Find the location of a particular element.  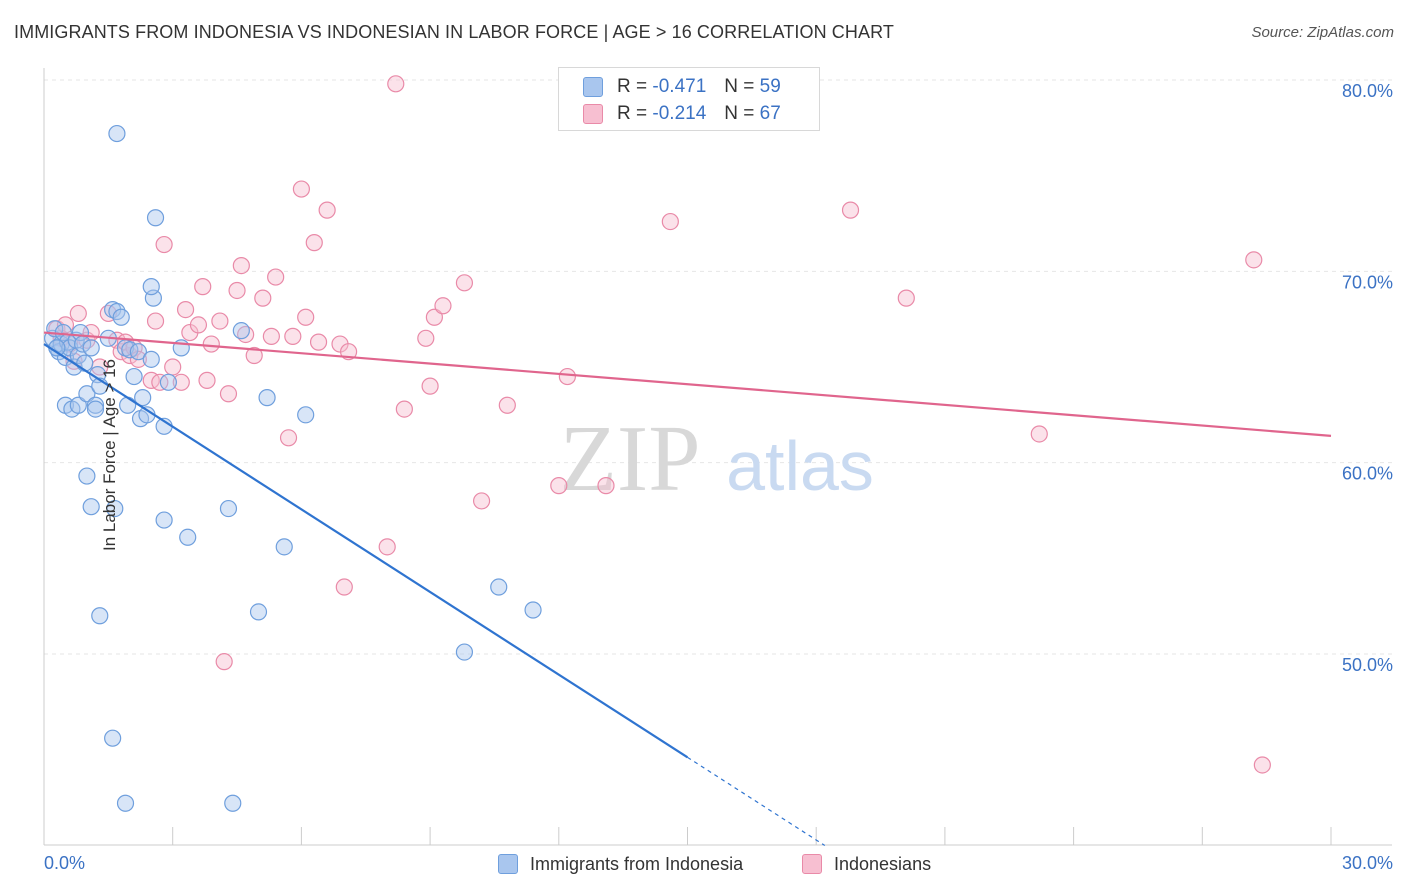

legend-r-value: -0.214 is located at coordinates (679, 113).